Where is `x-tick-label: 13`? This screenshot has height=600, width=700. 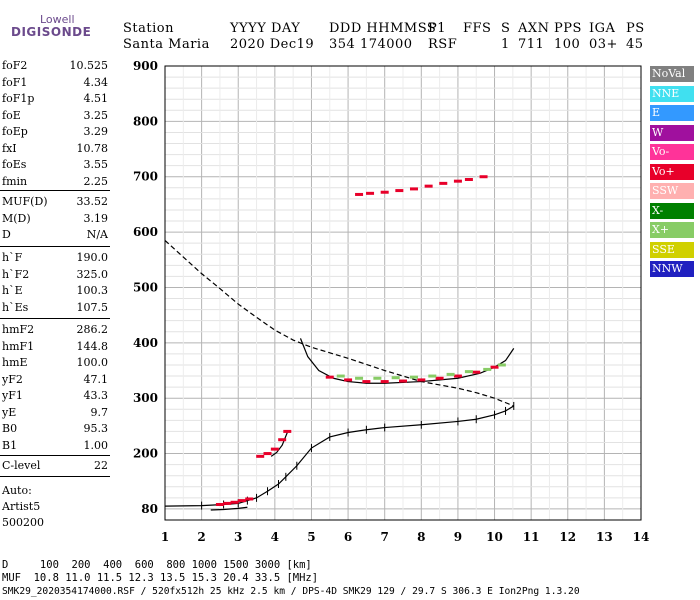 x-tick-label: 13 is located at coordinates (604, 537).